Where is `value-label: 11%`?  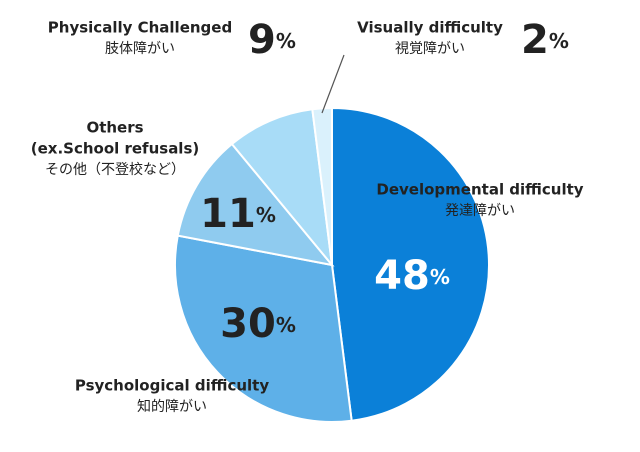 value-label: 11% is located at coordinates (238, 214).